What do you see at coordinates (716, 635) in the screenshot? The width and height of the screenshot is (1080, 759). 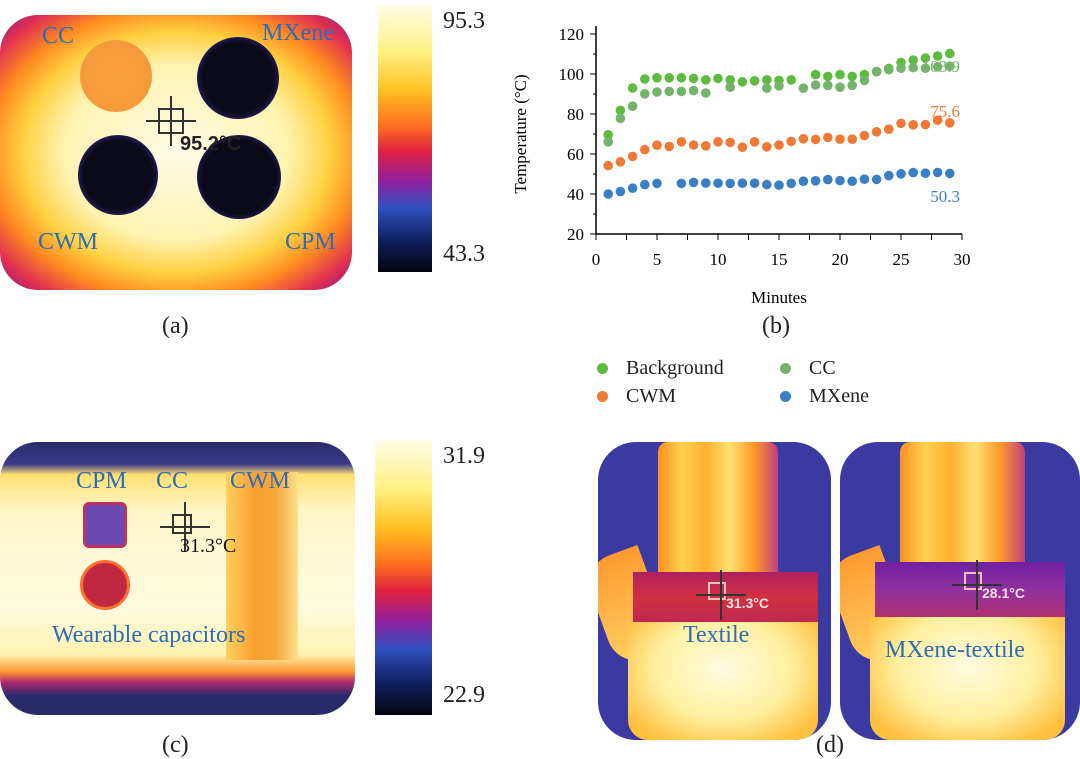 I see `caption-textile: Textile` at bounding box center [716, 635].